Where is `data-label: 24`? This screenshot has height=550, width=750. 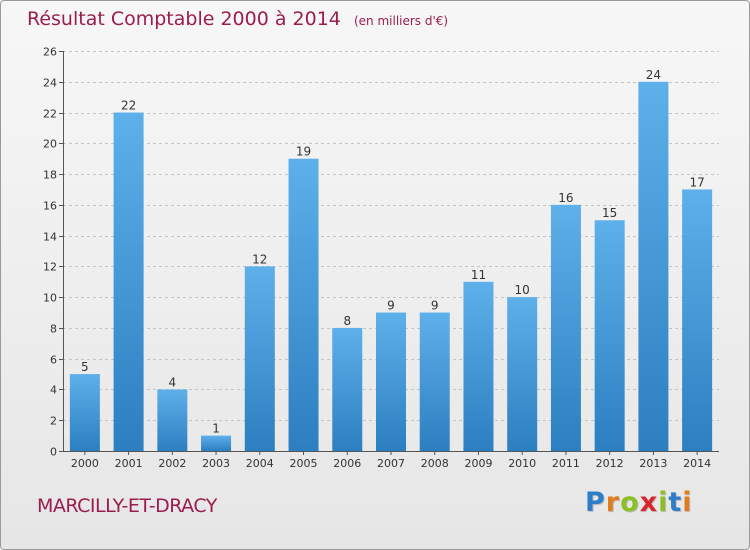
data-label: 24 is located at coordinates (653, 75).